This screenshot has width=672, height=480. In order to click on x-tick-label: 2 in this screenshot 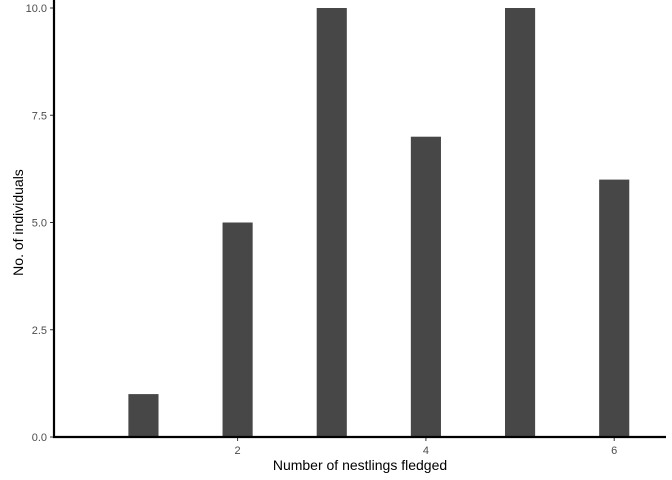, I will do `click(238, 451)`.